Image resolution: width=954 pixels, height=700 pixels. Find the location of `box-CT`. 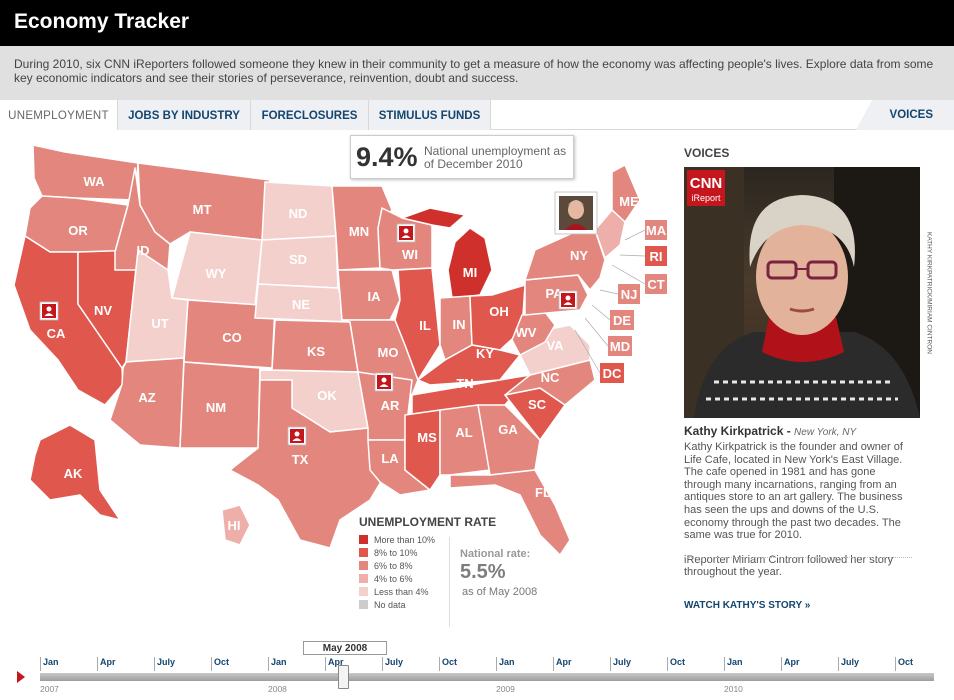

box-CT is located at coordinates (656, 284).